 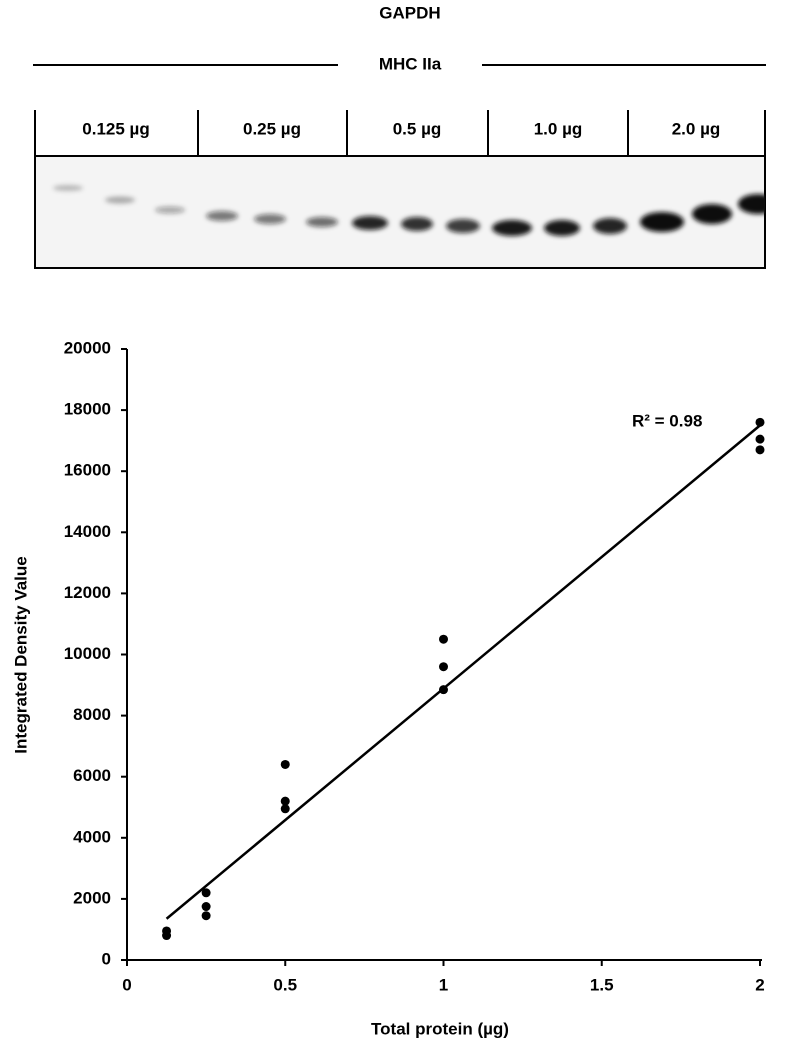 What do you see at coordinates (272, 128) in the screenshot?
I see `lane-label: 0.25 µg` at bounding box center [272, 128].